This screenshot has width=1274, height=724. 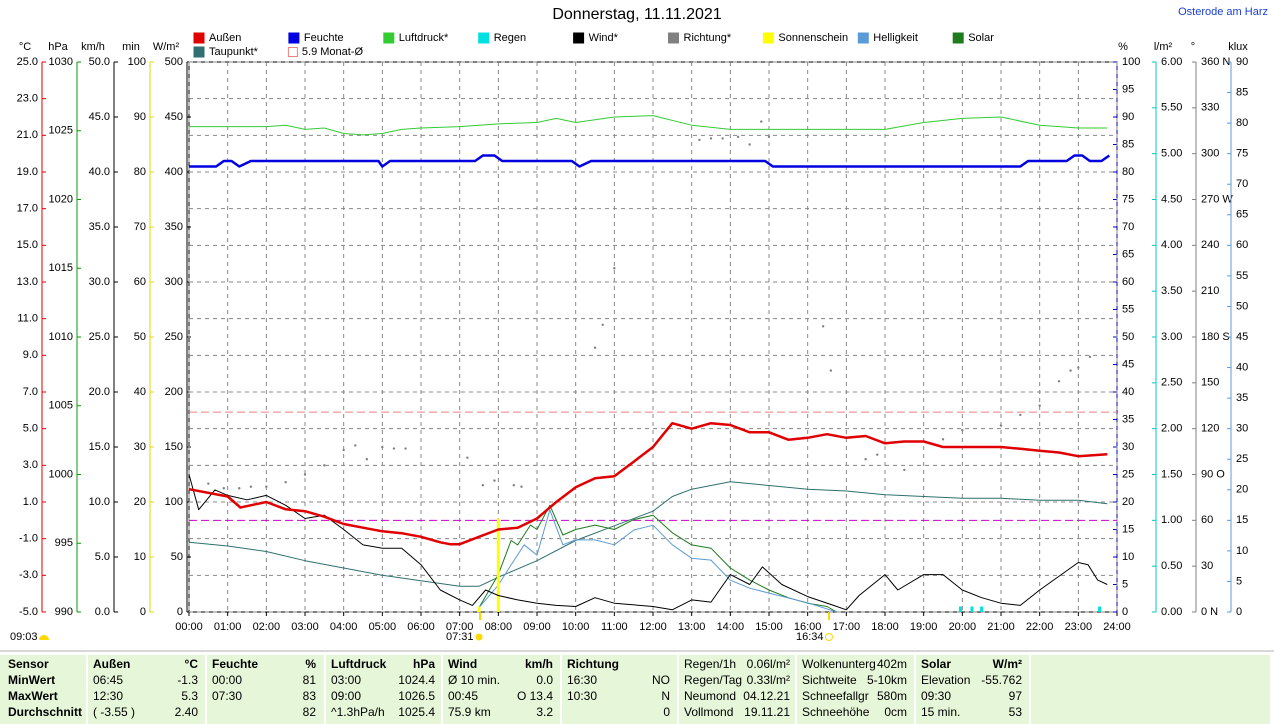 What do you see at coordinates (895, 38) in the screenshot?
I see `legend-label: Helligkeit` at bounding box center [895, 38].